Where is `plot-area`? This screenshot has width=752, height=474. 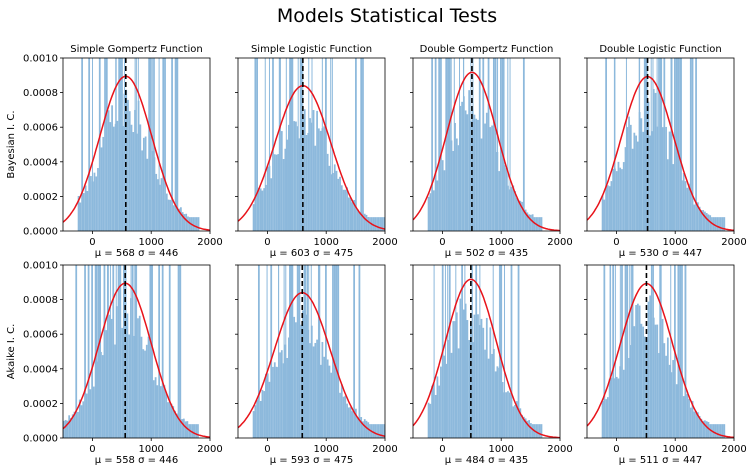 plot-area is located at coordinates (136, 144).